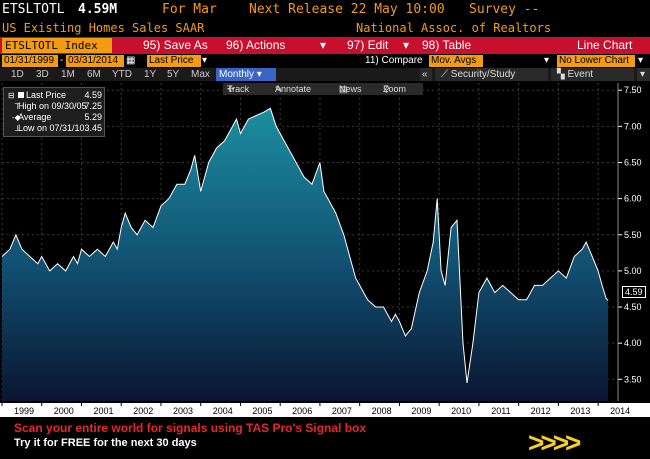 The image size is (650, 459). Describe the element at coordinates (483, 74) in the screenshot. I see `security-study-label: Security/Study` at that location.